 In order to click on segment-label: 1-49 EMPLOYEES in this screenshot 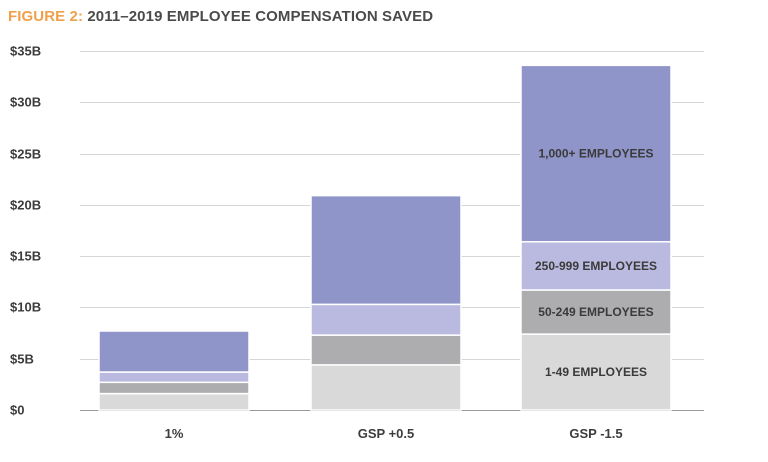, I will do `click(596, 372)`.